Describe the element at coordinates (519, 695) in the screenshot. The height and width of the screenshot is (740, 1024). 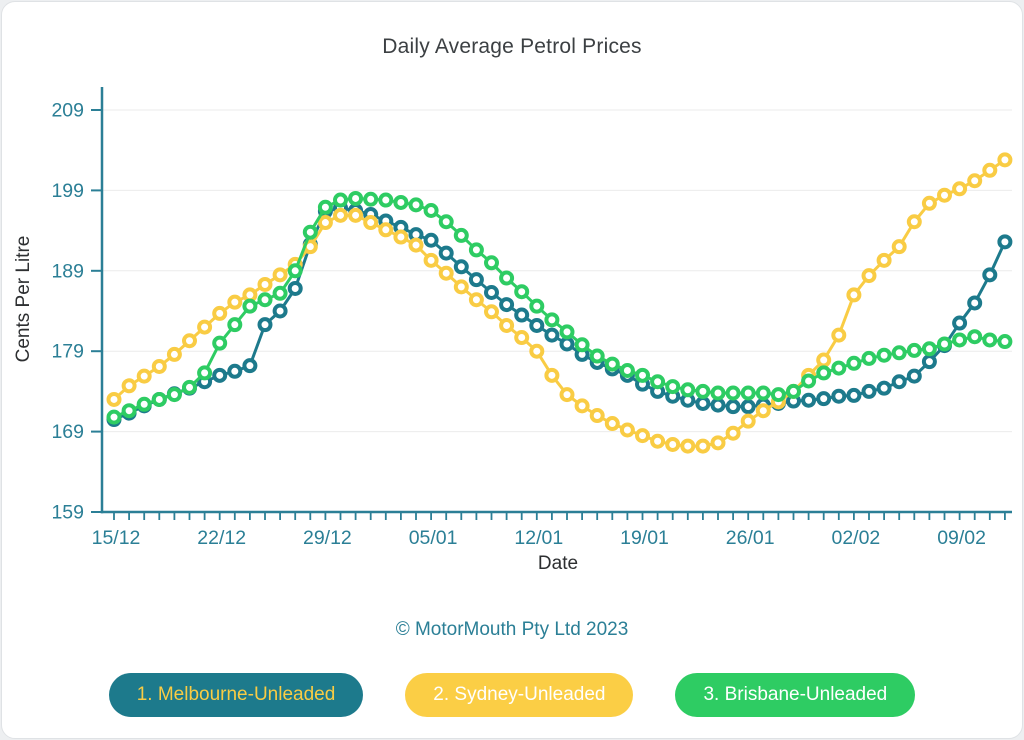
I see `legend-button-sydney: 2. Sydney-Unleaded` at that location.